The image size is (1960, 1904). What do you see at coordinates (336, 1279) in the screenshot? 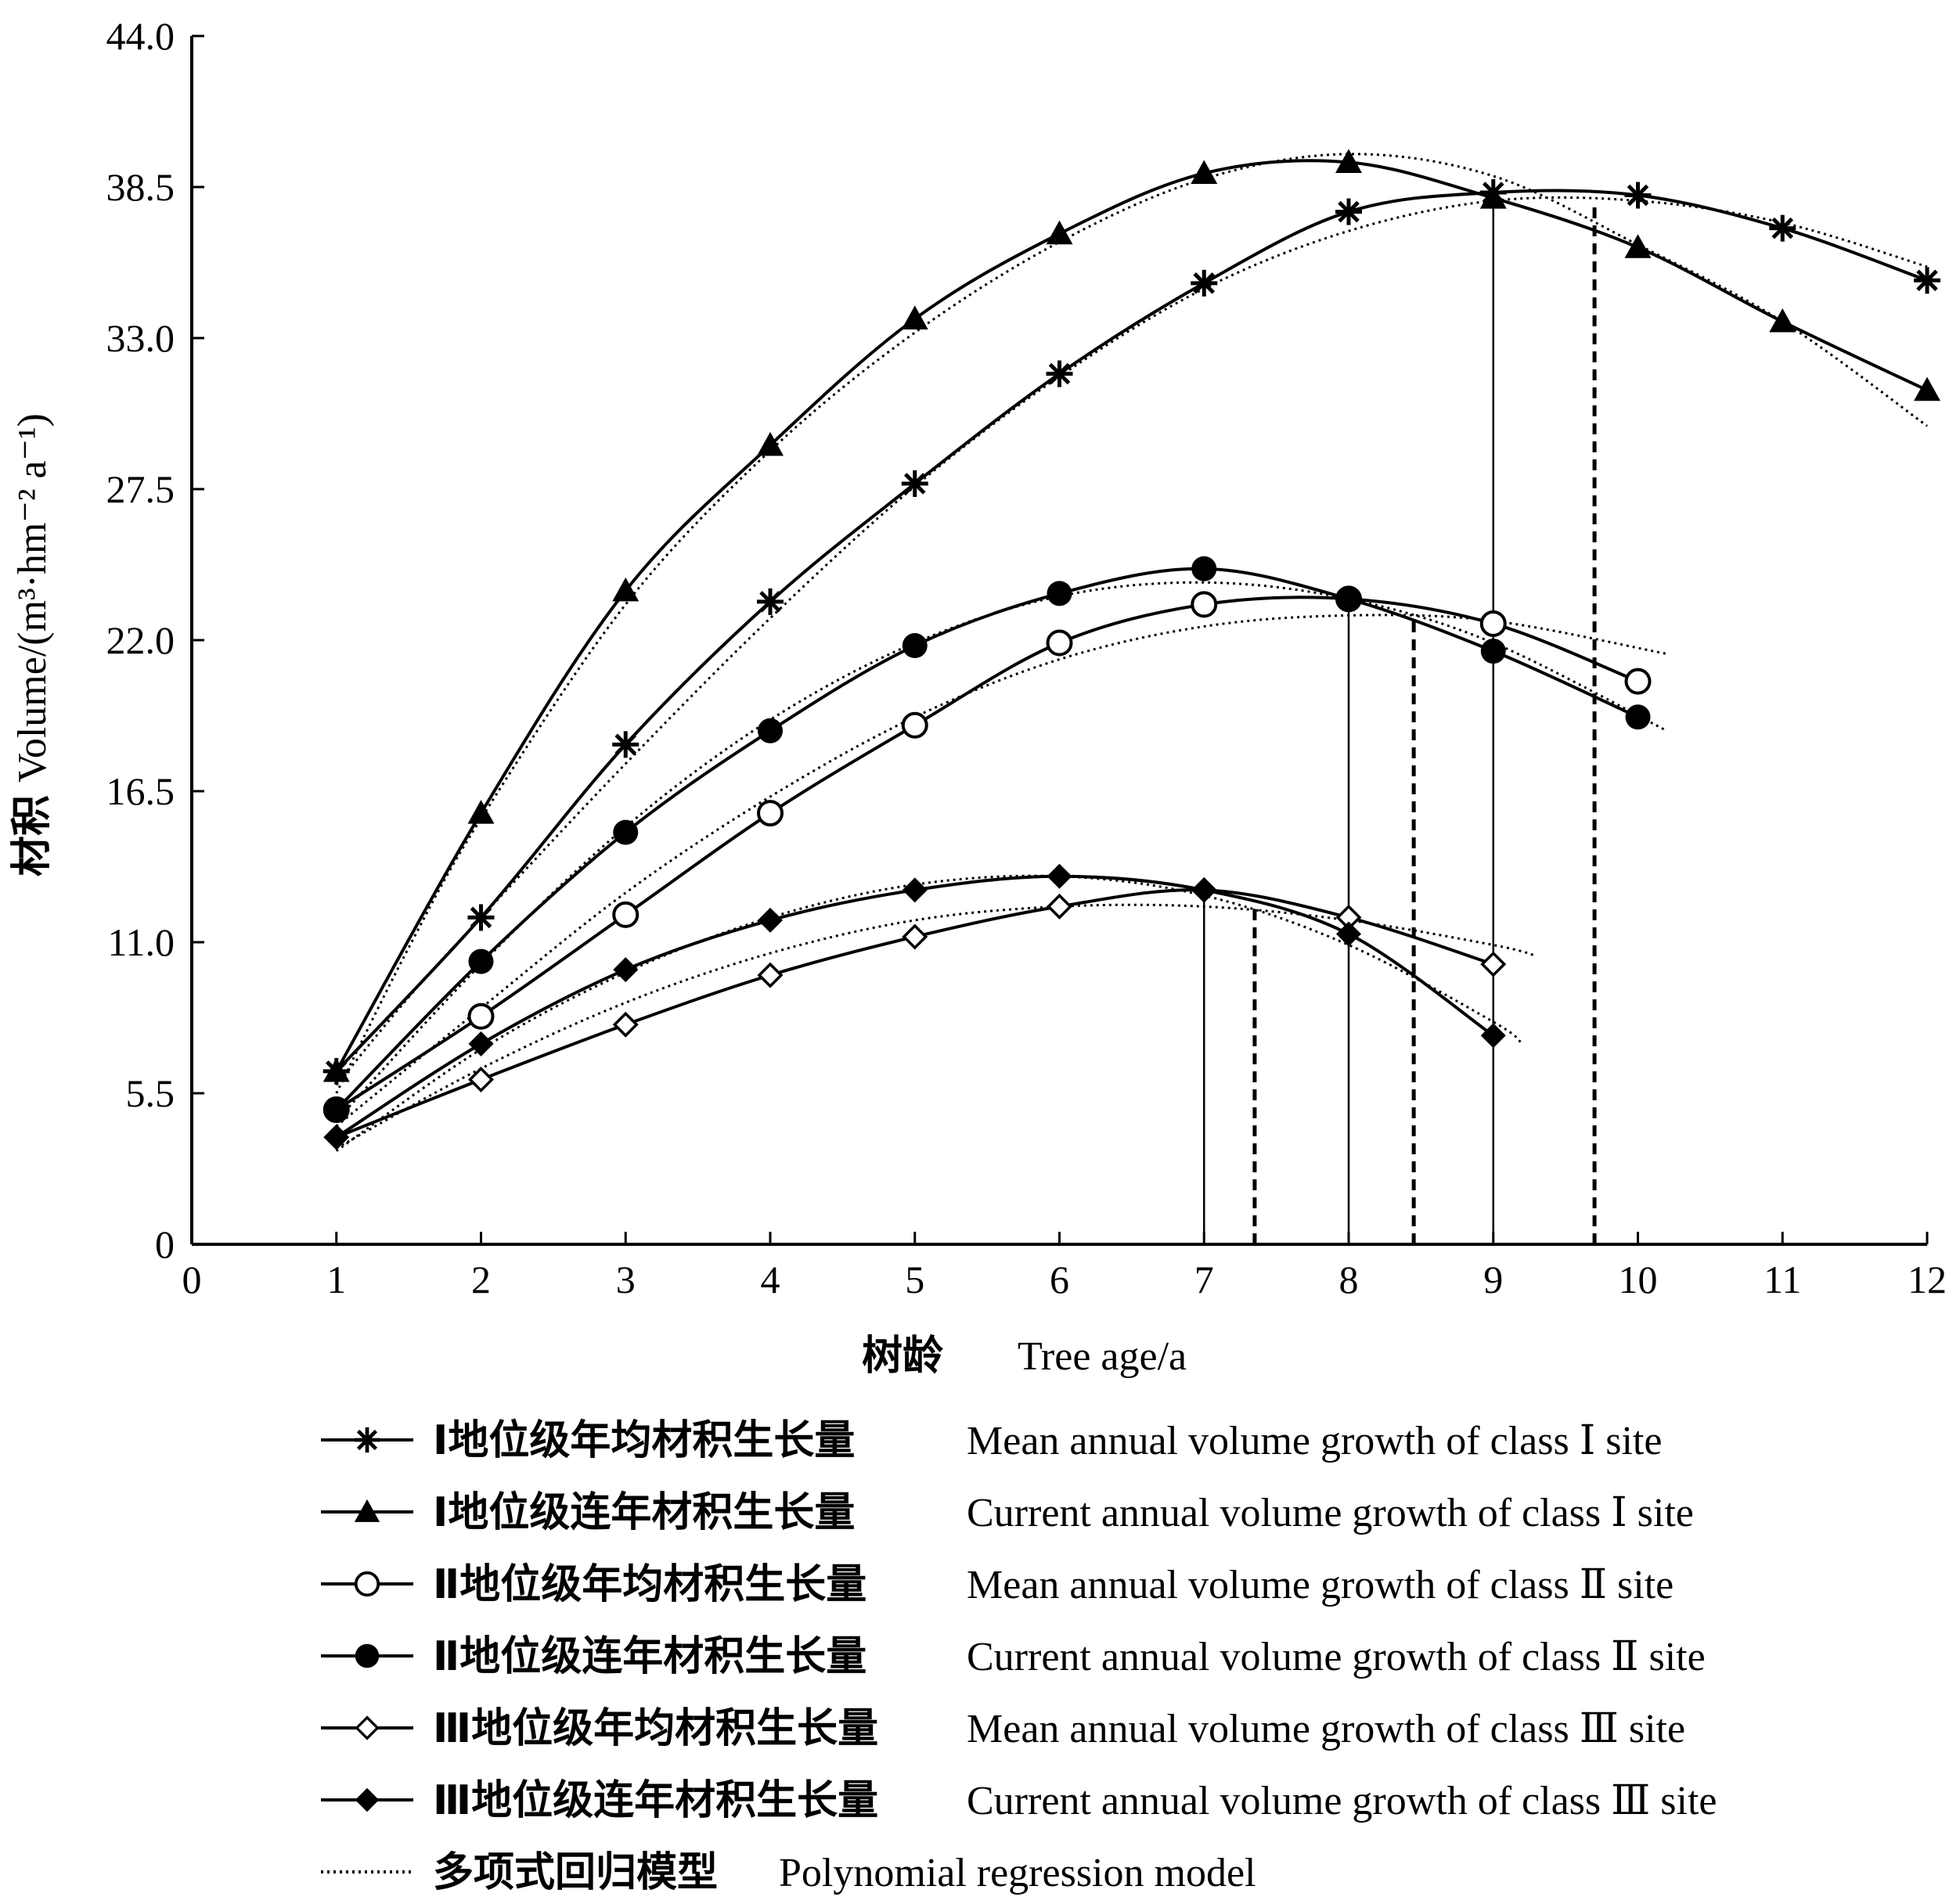
I see `x-tick-label: 1` at bounding box center [336, 1279].